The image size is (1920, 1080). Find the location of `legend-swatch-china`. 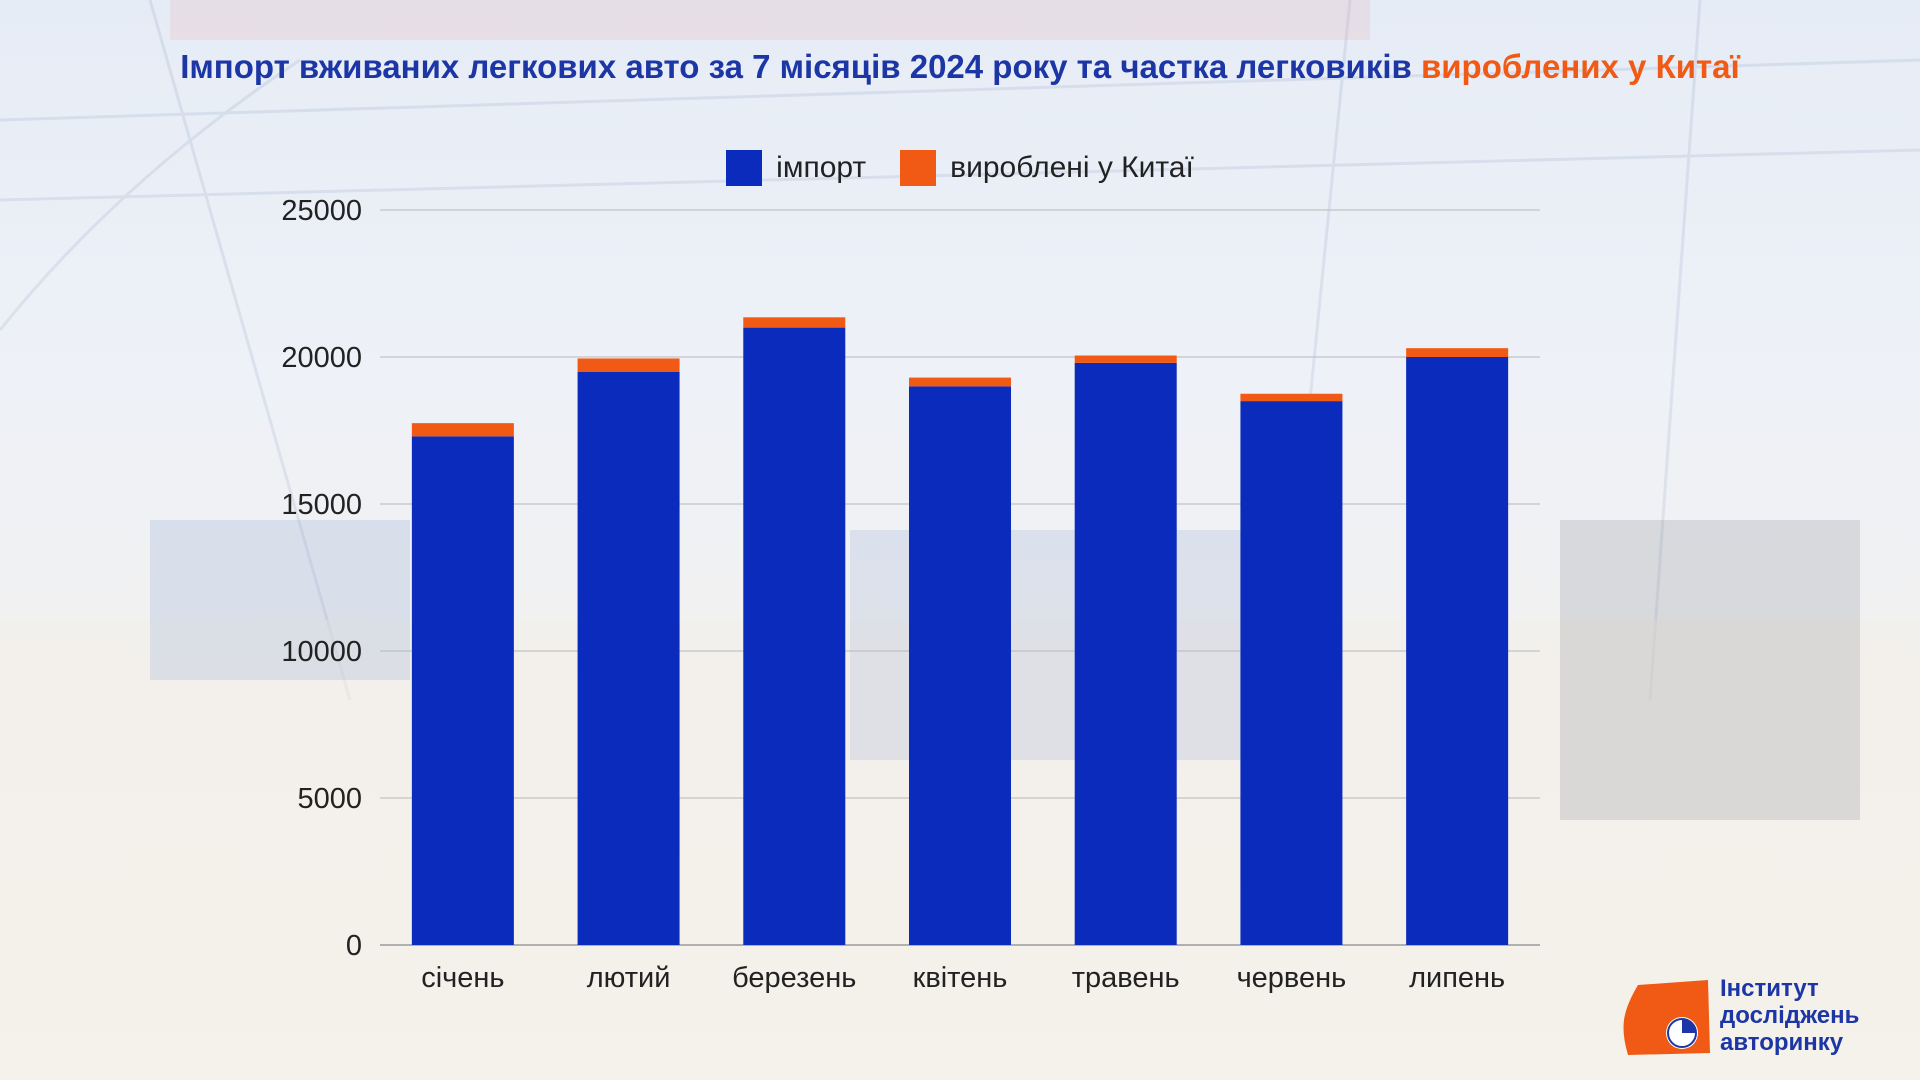

legend-swatch-china is located at coordinates (918, 168).